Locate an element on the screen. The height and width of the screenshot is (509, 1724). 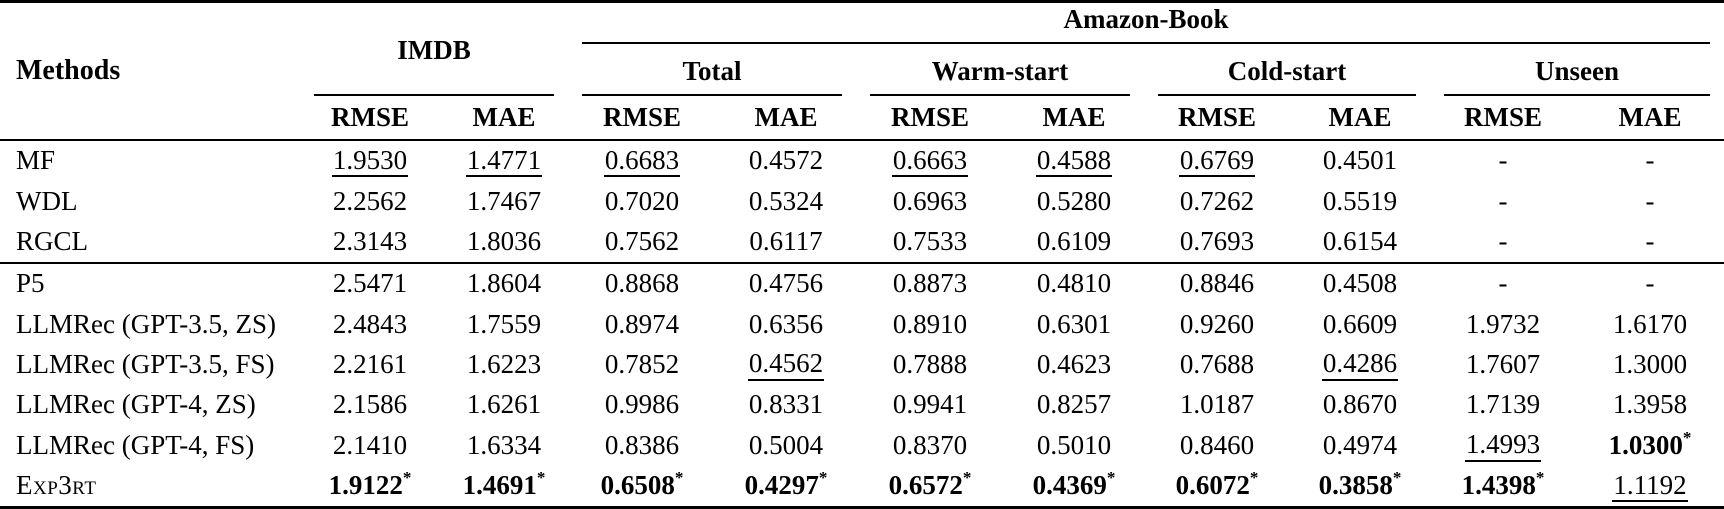
metric-value: 0.9941 is located at coordinates (930, 404).